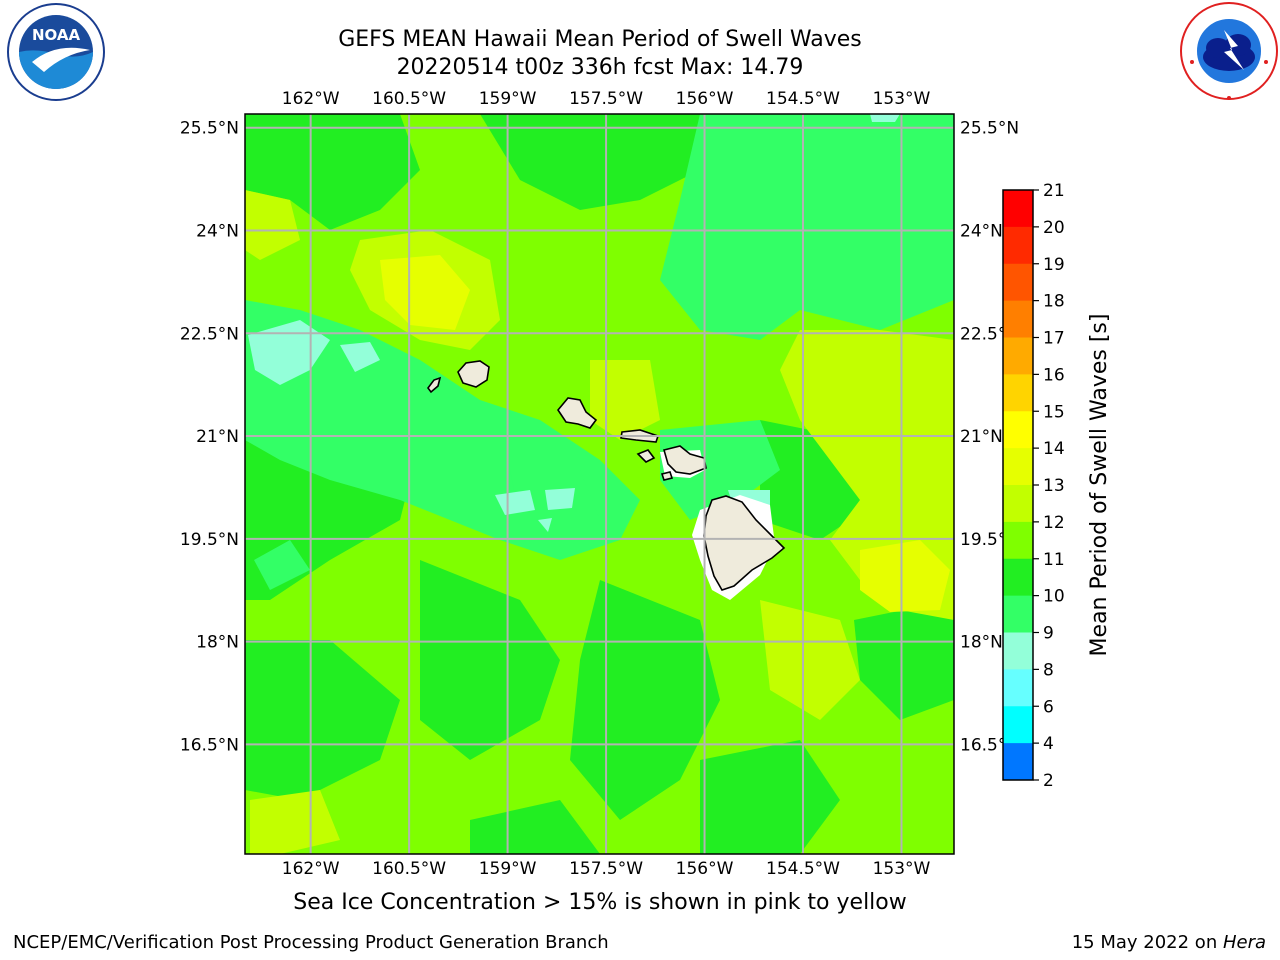 The width and height of the screenshot is (1280, 960). I want to click on lat-tick-label-left: 21°N, so click(217, 437).